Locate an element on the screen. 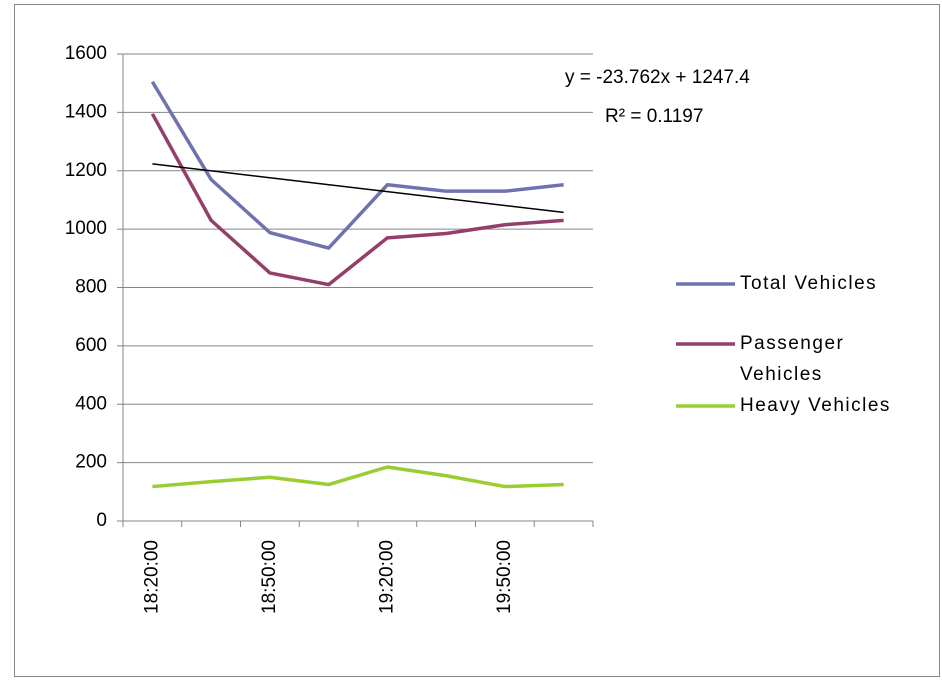 Image resolution: width=942 pixels, height=684 pixels. trend-r-squared: R² = 0.1197 is located at coordinates (654, 116).